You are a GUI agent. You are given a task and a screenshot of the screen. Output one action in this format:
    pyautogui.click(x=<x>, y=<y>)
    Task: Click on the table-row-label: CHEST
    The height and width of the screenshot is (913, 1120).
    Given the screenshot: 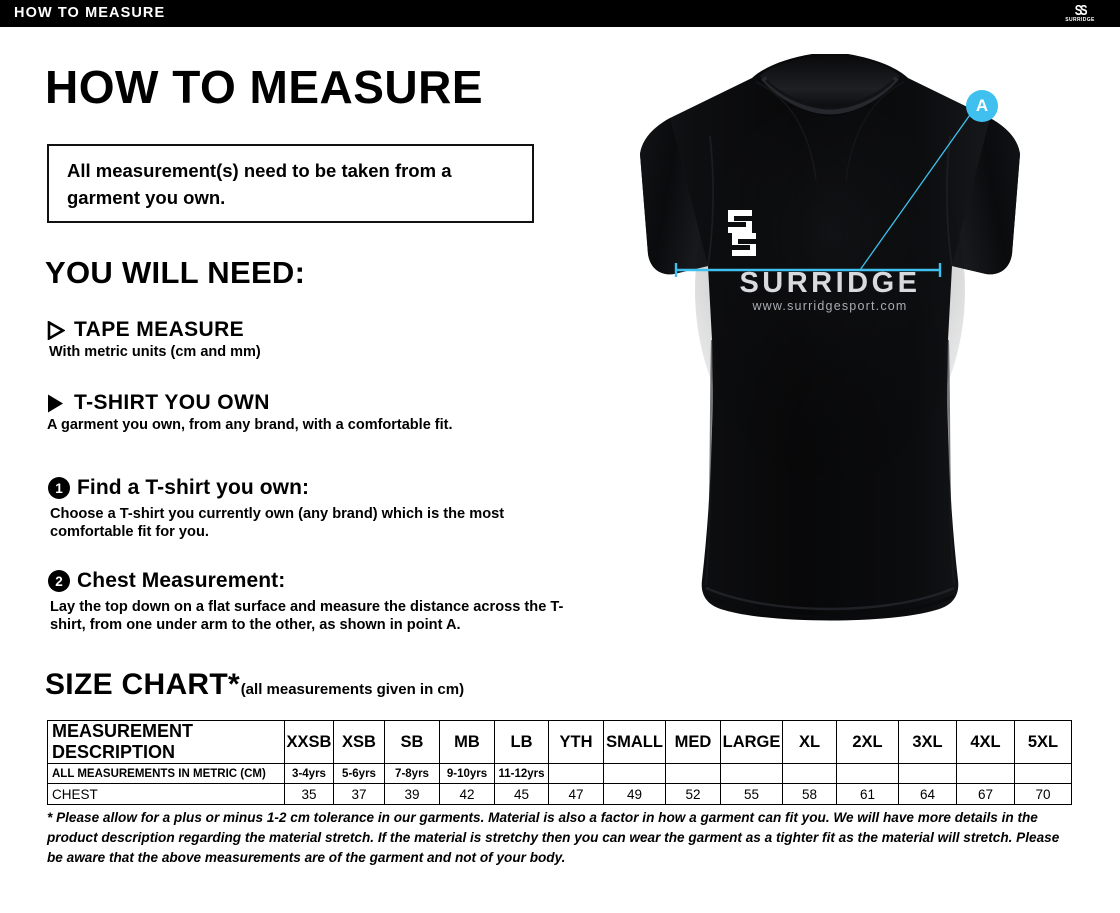 What is the action you would take?
    pyautogui.click(x=166, y=794)
    